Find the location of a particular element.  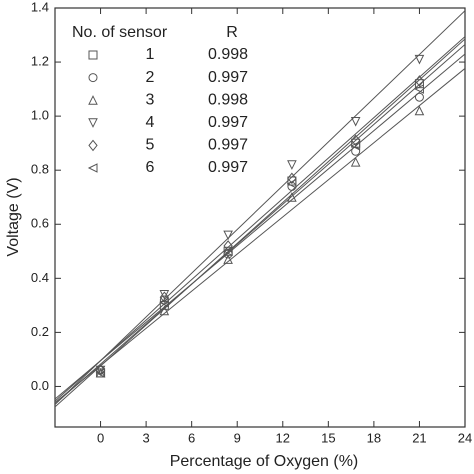

y-tick-label: 1.4 is located at coordinates (40, 7).